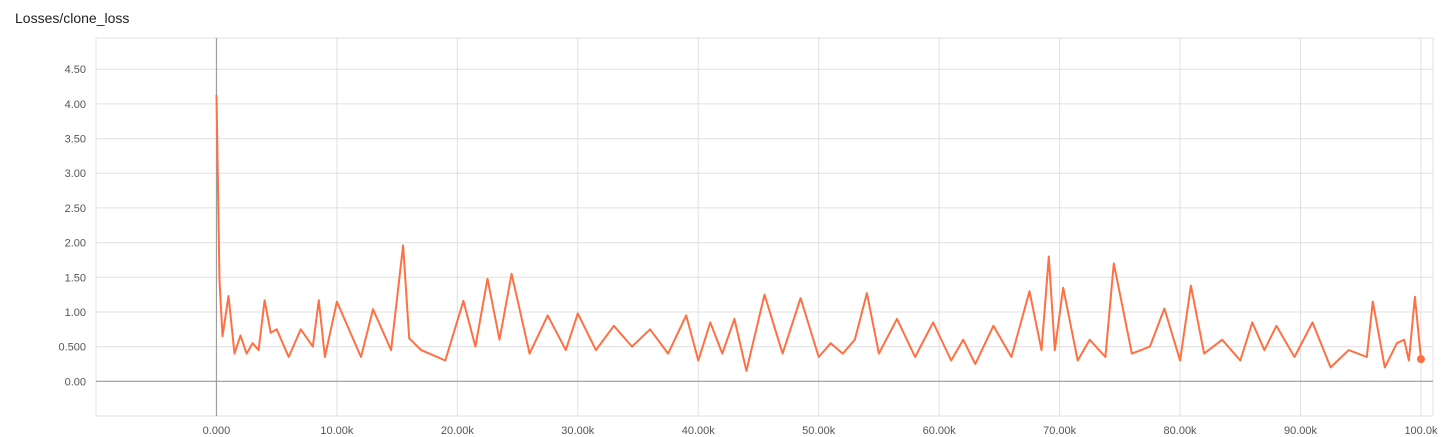  I want to click on y-tick-label: 1.00, so click(75, 313).